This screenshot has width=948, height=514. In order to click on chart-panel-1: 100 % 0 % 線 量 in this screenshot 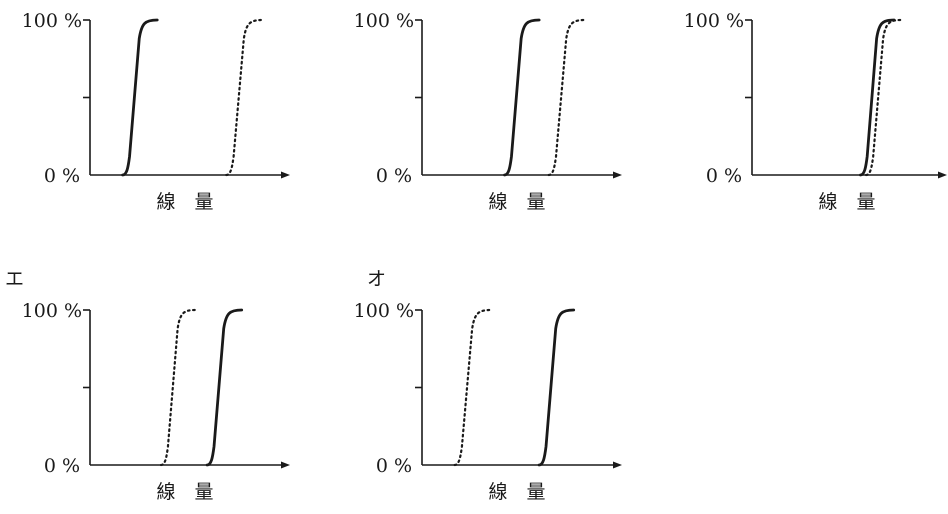, I will do `click(156, 111)`.